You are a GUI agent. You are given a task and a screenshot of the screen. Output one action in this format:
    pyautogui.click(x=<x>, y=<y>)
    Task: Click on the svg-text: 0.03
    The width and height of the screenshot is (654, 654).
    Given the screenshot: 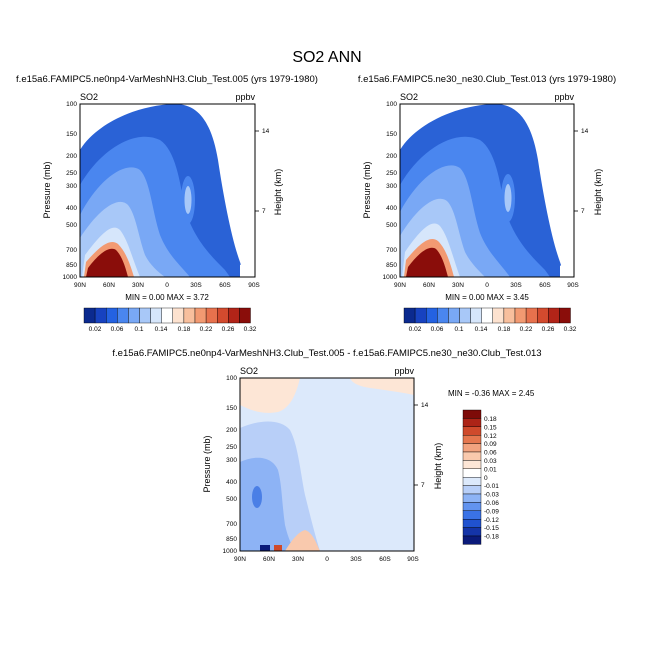 What is the action you would take?
    pyautogui.click(x=490, y=461)
    